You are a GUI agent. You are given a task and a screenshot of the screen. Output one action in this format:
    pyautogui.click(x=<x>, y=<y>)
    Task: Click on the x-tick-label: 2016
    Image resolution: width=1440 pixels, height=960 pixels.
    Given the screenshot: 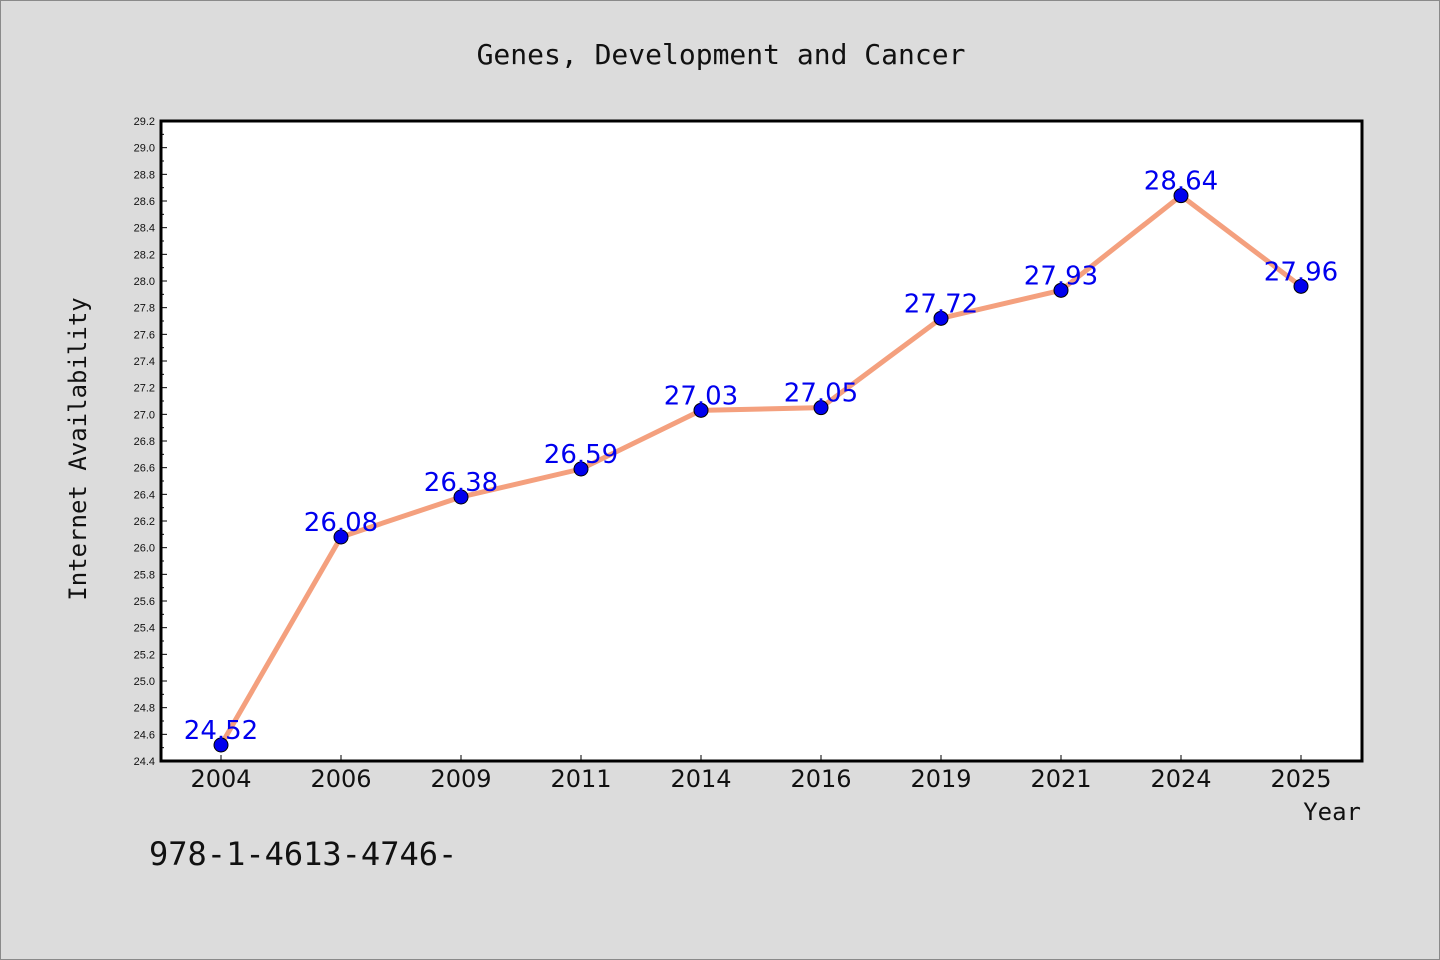 What is the action you would take?
    pyautogui.click(x=820, y=779)
    